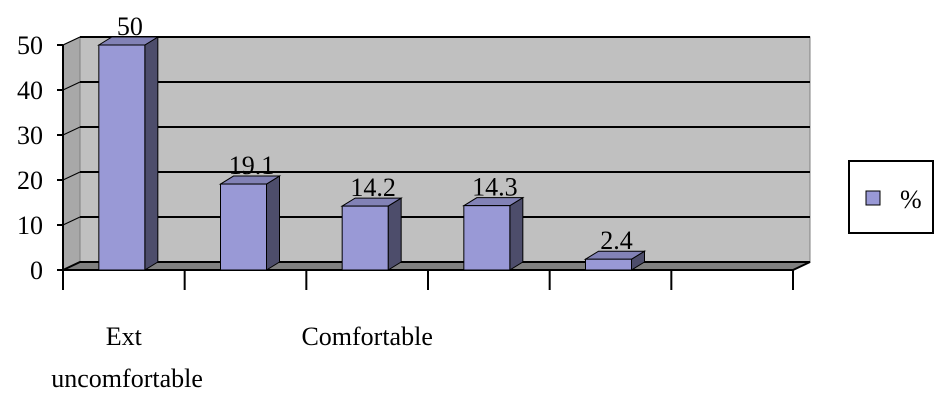 This screenshot has height=400, width=947. Describe the element at coordinates (30, 135) in the screenshot. I see `y-tick-label: 30` at that location.